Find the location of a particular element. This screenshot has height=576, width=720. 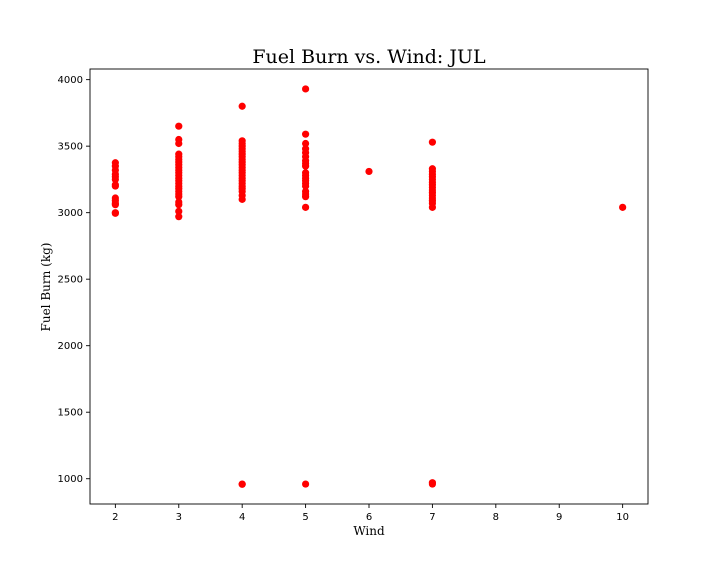

x-tick-label: 9 is located at coordinates (559, 517).